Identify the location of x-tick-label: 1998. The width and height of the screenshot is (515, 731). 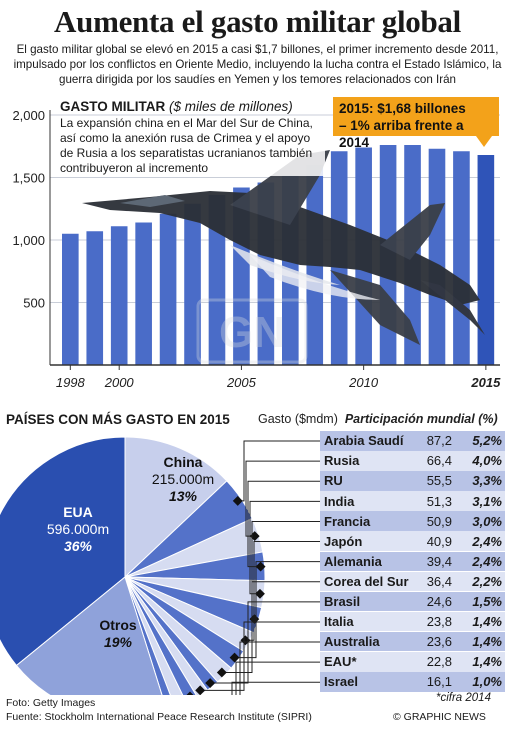
(71, 382).